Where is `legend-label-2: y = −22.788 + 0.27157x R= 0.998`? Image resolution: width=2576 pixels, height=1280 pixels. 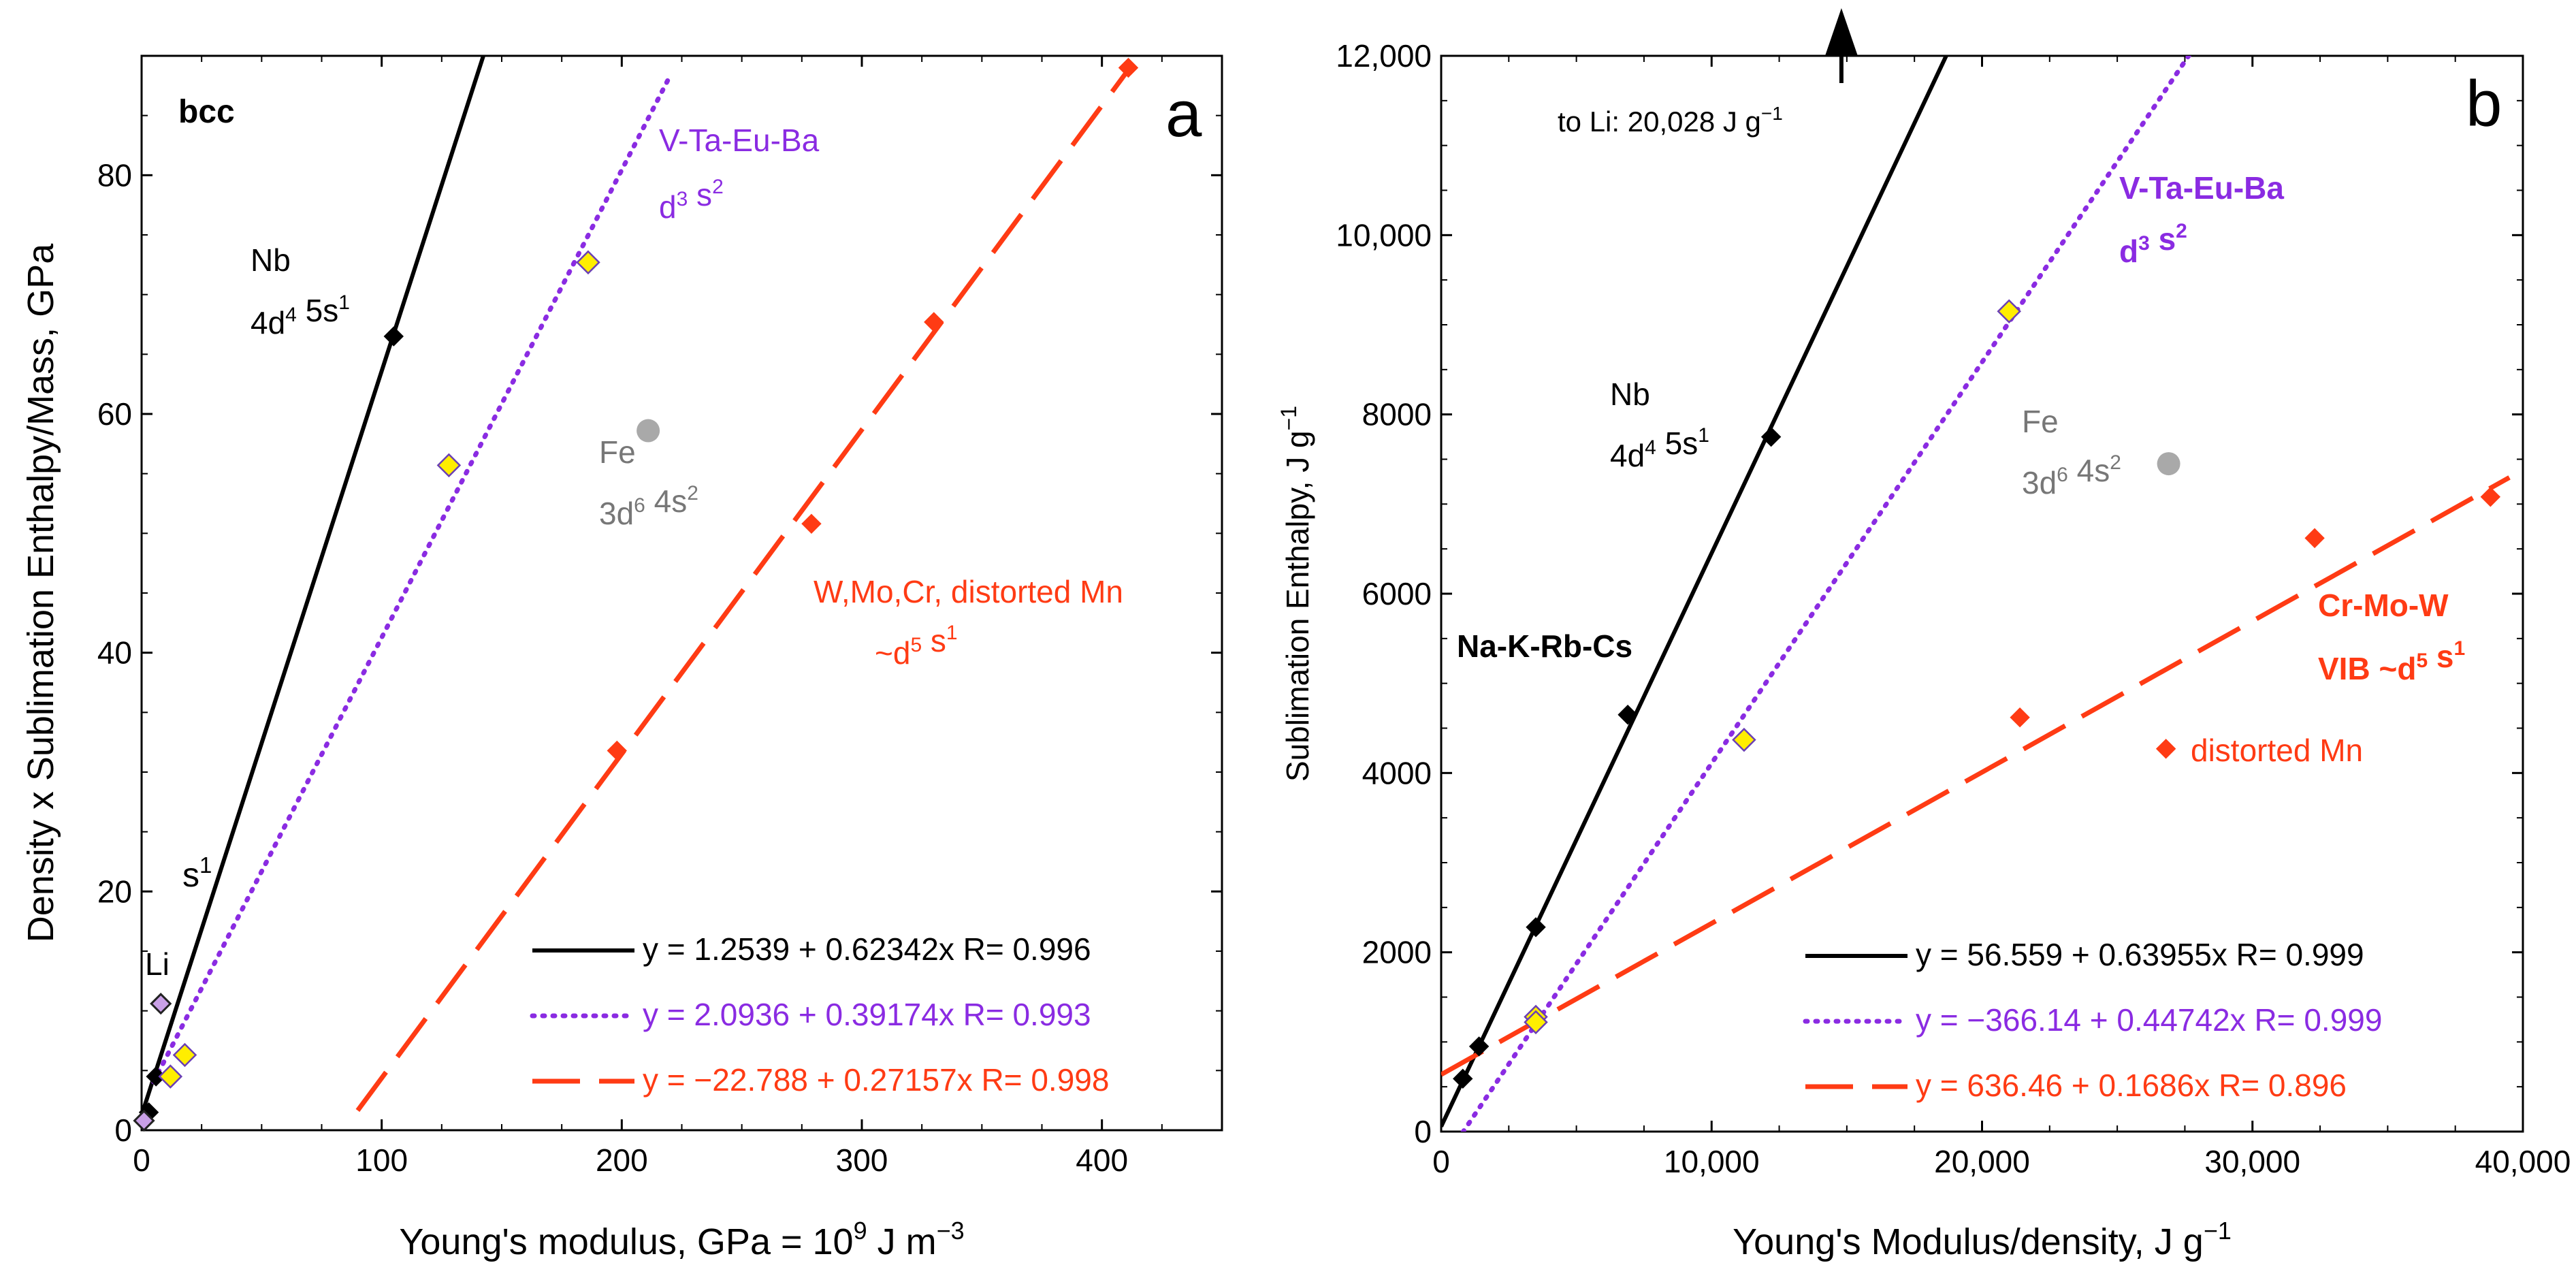
legend-label-2: y = −22.788 + 0.27157x R= 0.998 is located at coordinates (876, 1080).